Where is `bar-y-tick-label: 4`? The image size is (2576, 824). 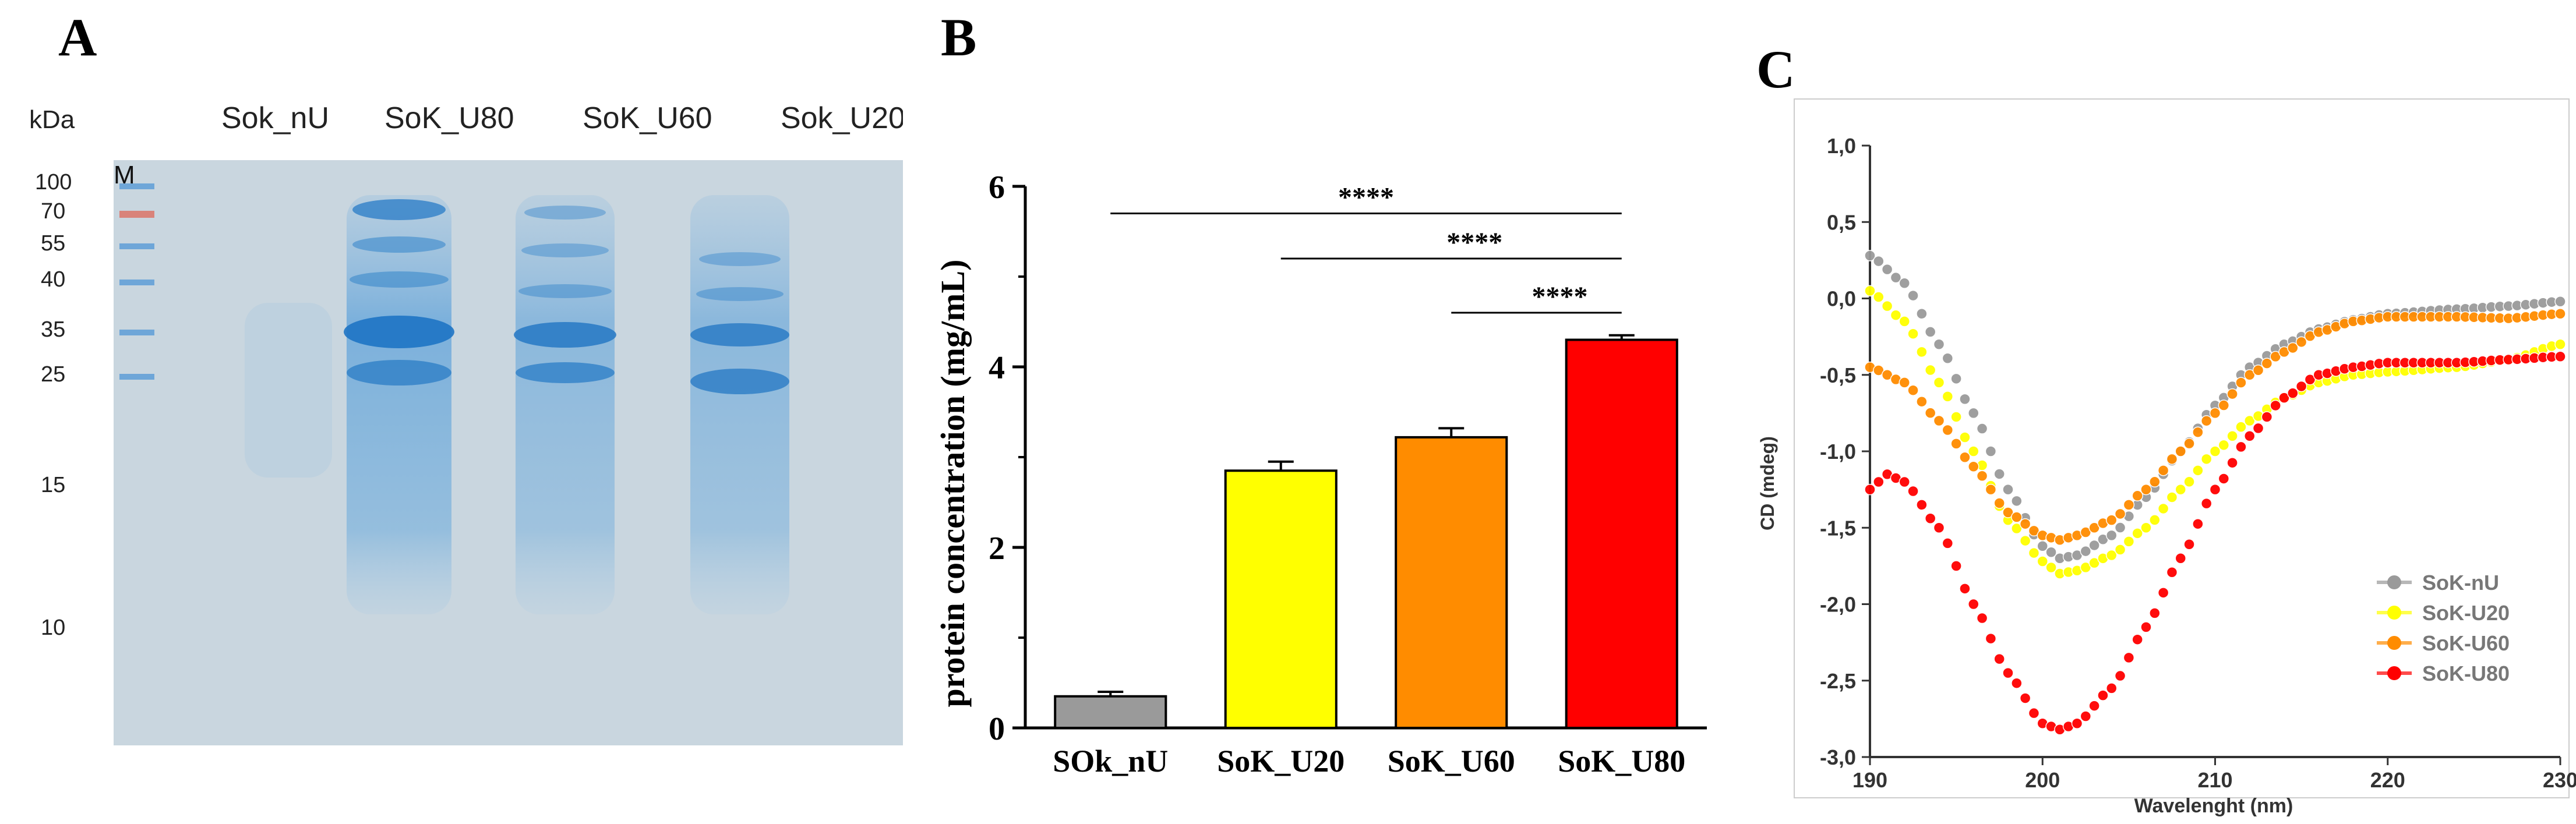 bar-y-tick-label: 4 is located at coordinates (997, 368).